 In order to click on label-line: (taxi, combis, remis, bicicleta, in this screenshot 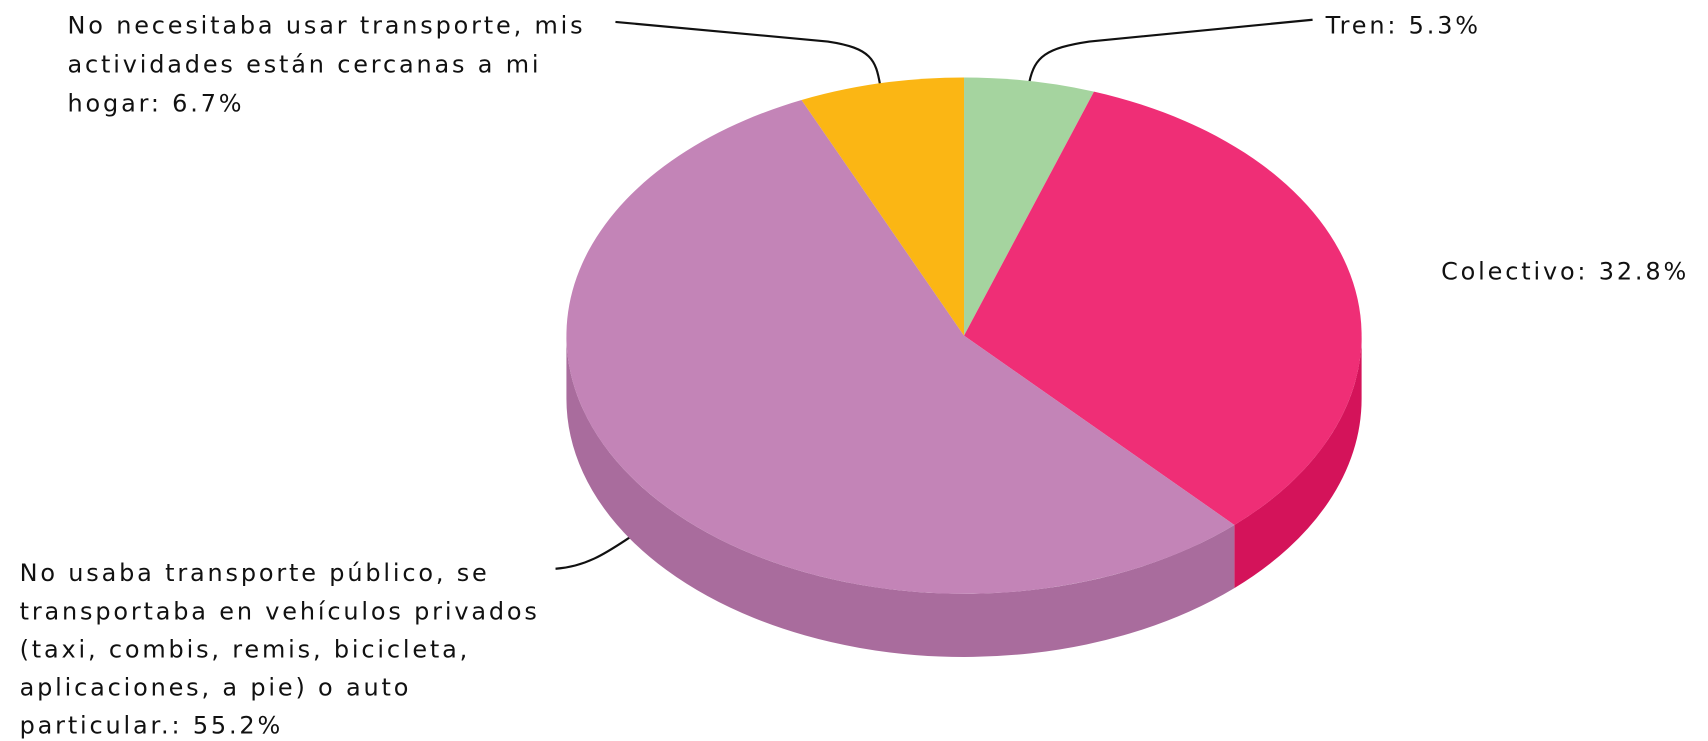, I will do `click(245, 649)`.